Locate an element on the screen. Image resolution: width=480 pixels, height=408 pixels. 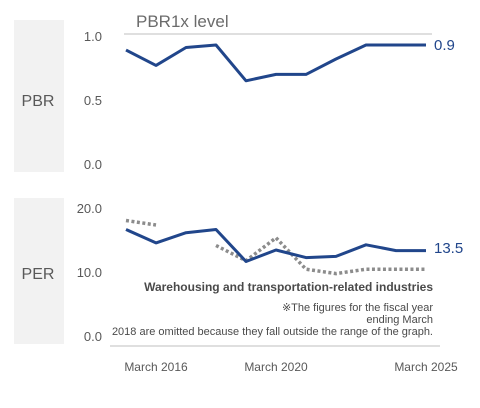
x-tick-label: March 2016 is located at coordinates (156, 367).